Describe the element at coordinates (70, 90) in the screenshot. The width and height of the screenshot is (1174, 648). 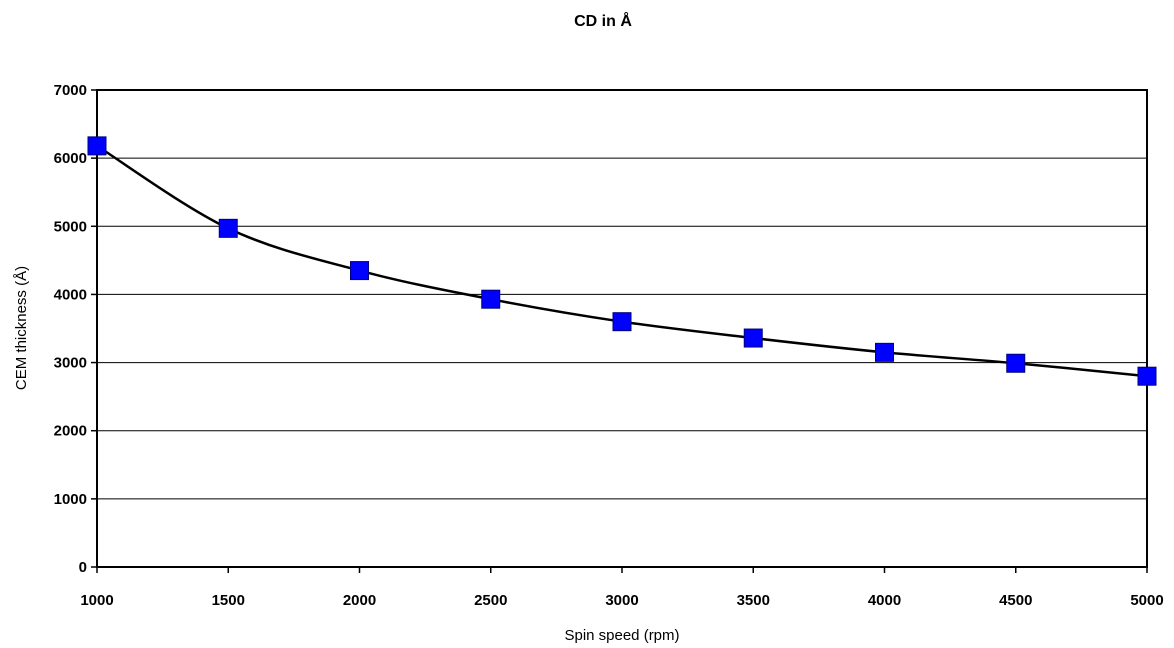
I see `y-tick-label: 7000` at that location.